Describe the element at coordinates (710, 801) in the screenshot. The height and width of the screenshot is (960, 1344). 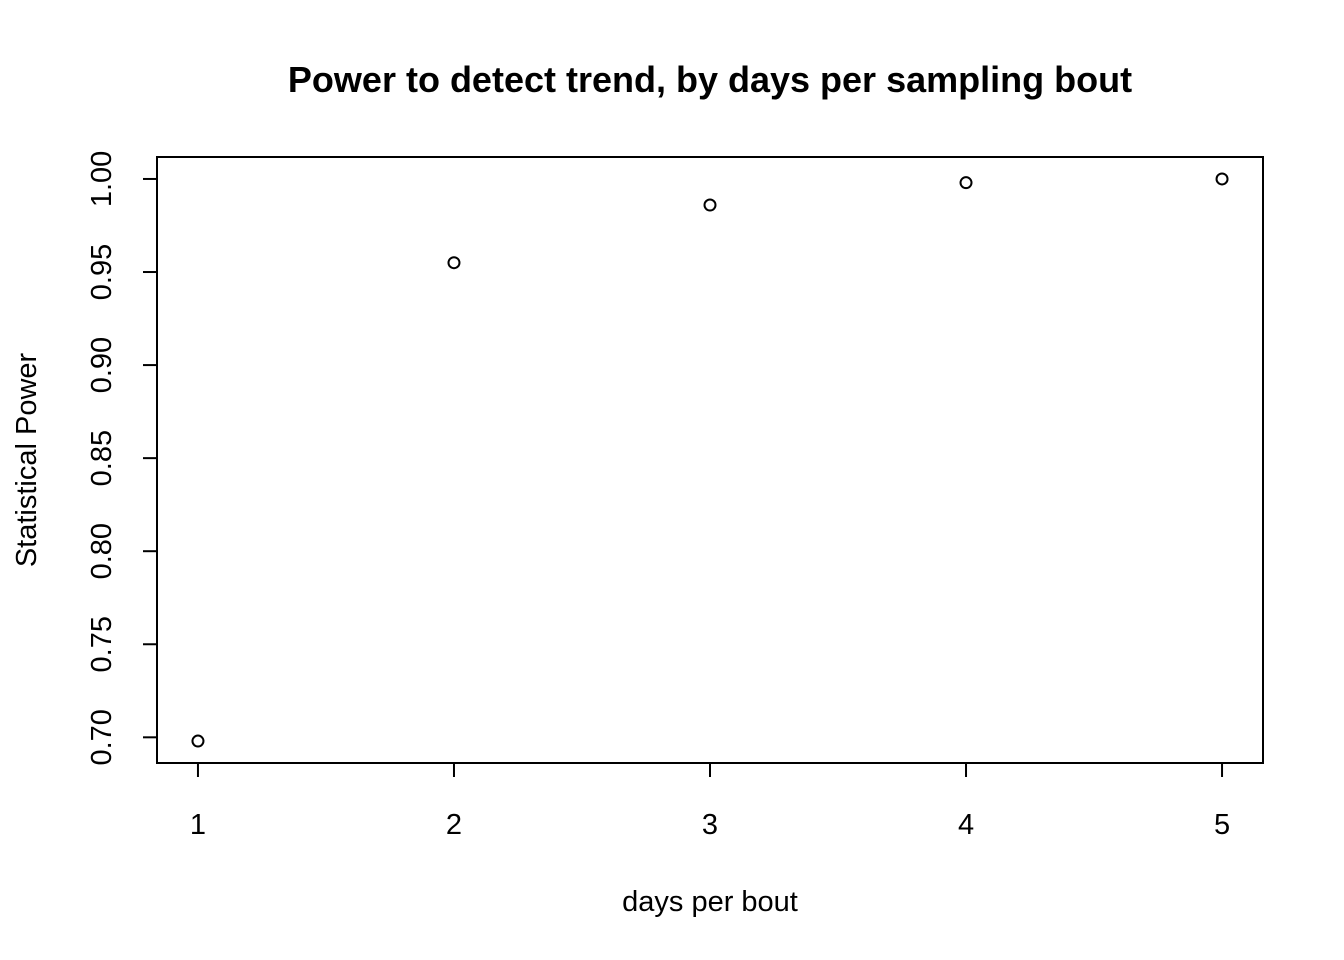
I see `x-axis: 1 2 3 4 5` at that location.